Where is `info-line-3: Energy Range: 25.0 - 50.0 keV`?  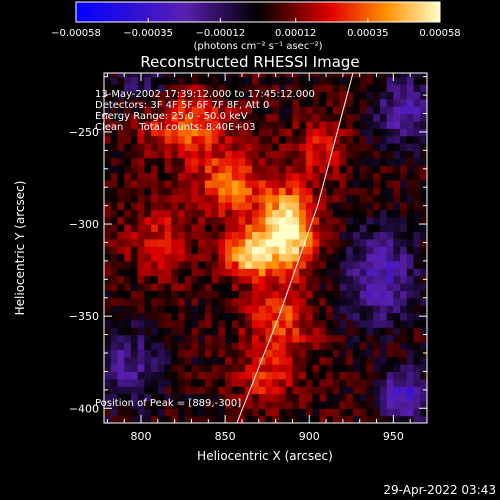
info-line-3: Energy Range: 25.0 - 50.0 keV is located at coordinates (171, 116).